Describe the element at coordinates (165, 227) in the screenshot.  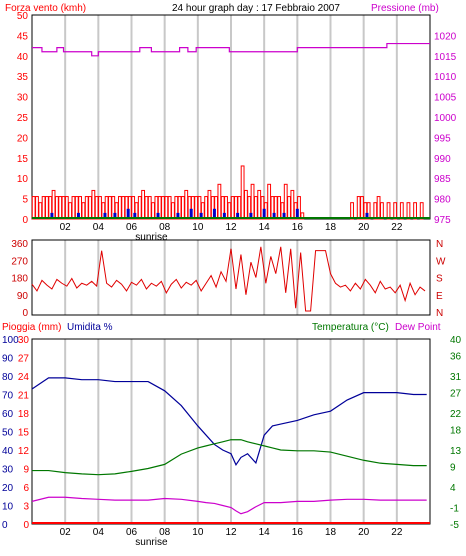
I see `x-tick-label: 08` at that location.